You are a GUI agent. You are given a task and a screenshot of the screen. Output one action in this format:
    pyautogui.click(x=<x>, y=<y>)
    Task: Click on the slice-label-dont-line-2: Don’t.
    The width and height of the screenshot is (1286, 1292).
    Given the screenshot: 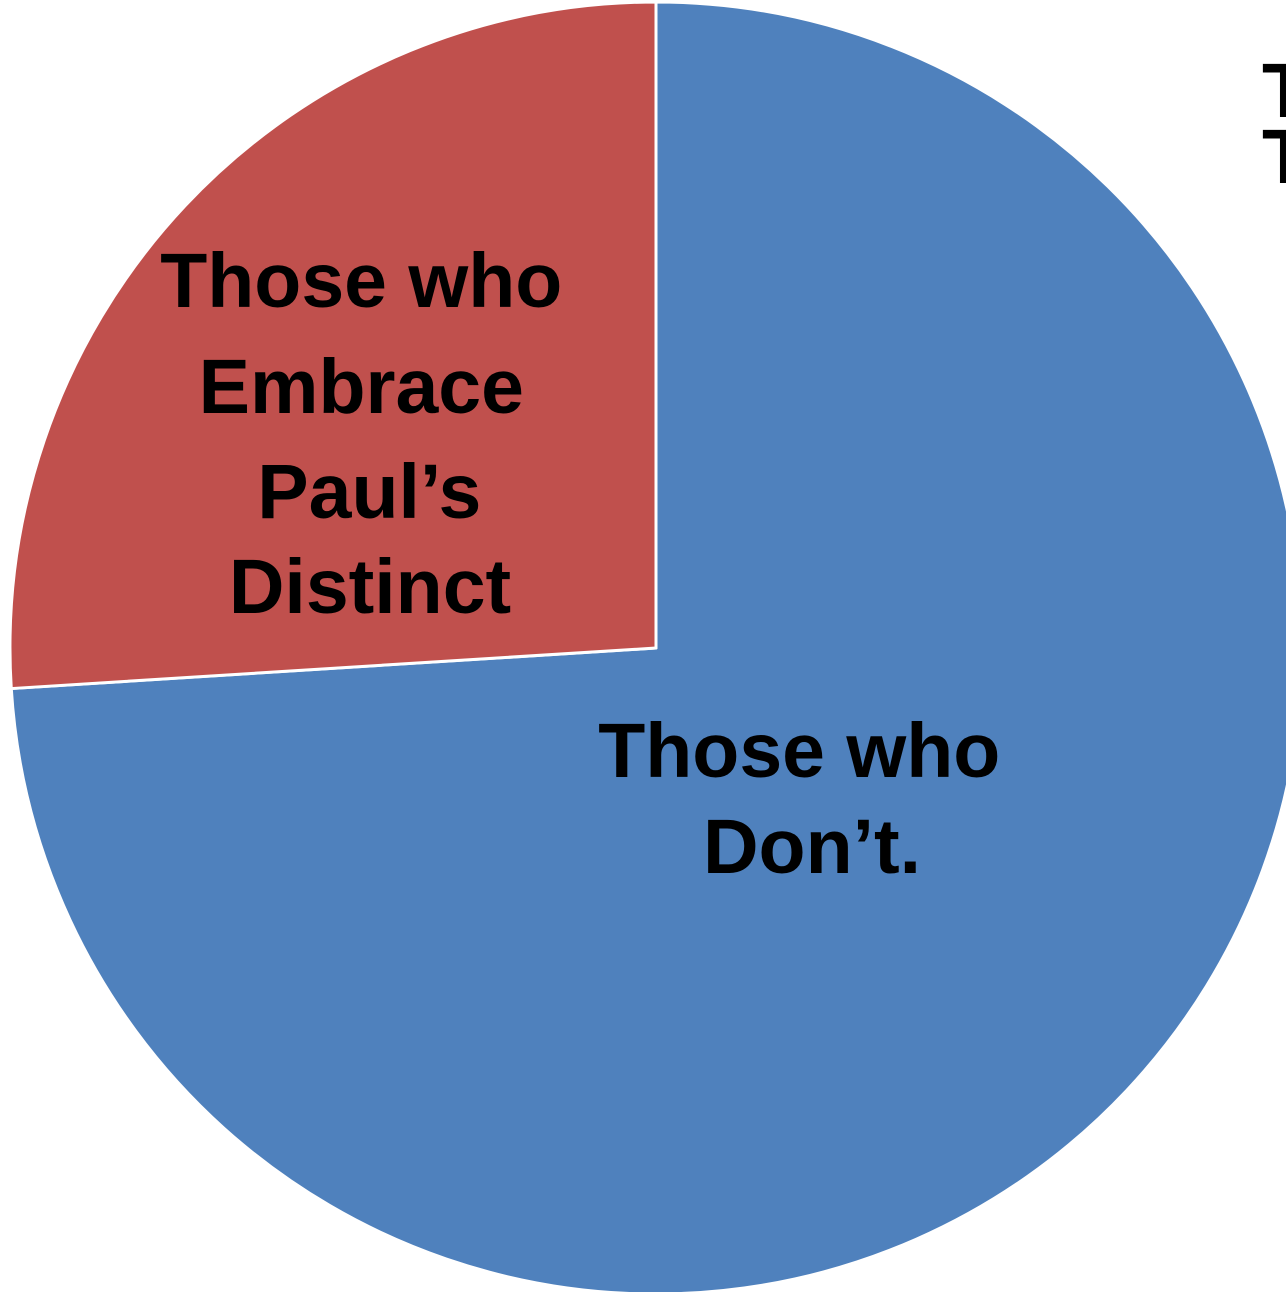 What is the action you would take?
    pyautogui.click(x=812, y=847)
    